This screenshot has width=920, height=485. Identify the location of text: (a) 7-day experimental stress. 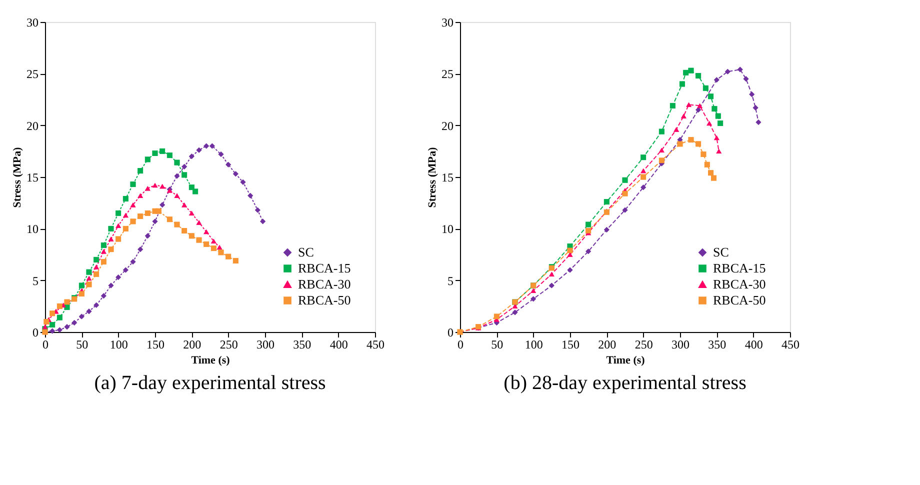
(210, 383).